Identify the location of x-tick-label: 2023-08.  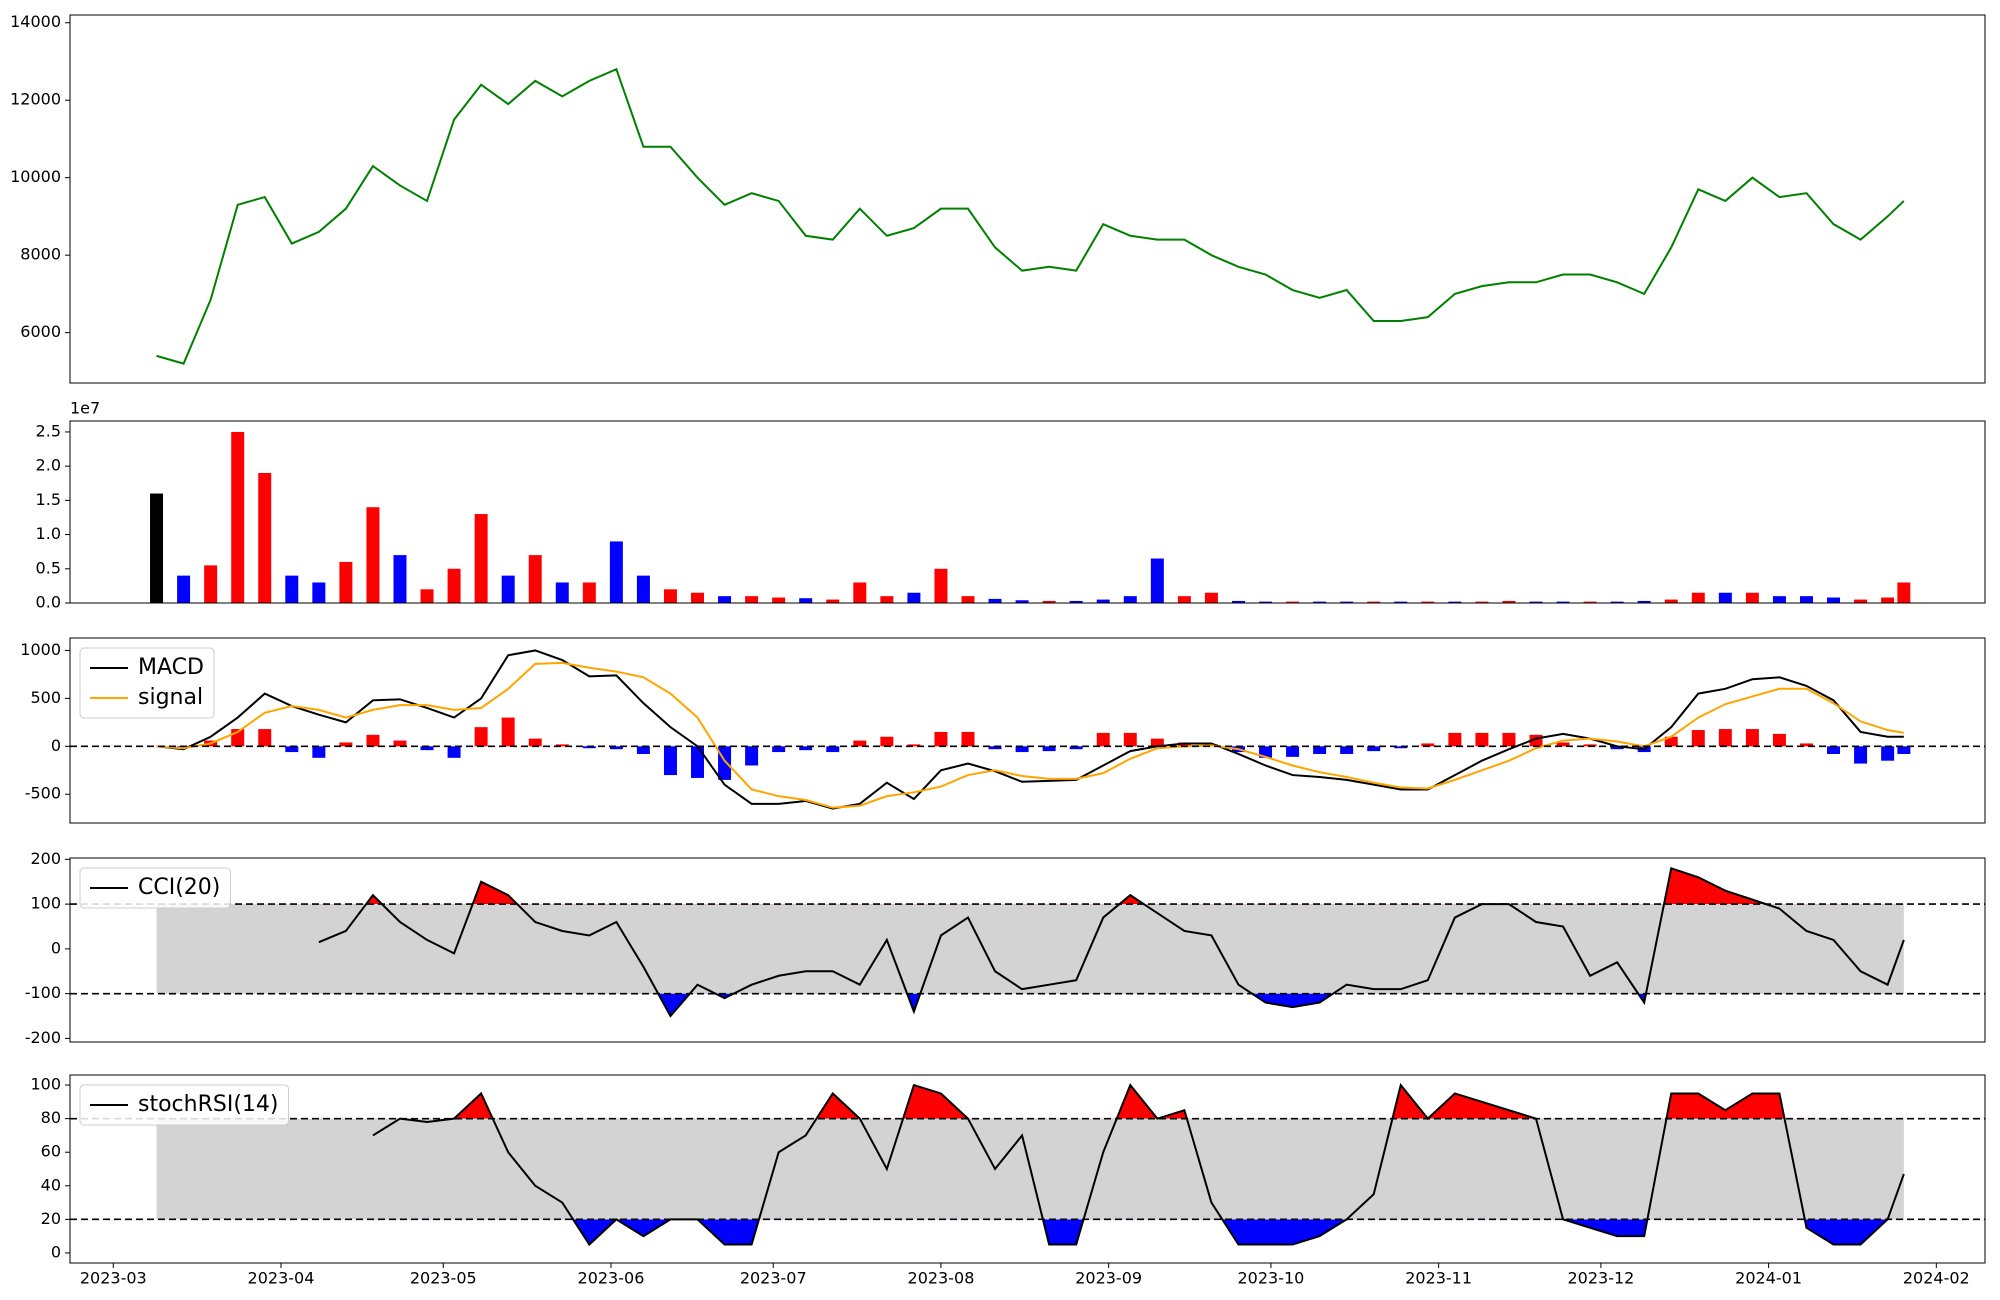
(941, 1278).